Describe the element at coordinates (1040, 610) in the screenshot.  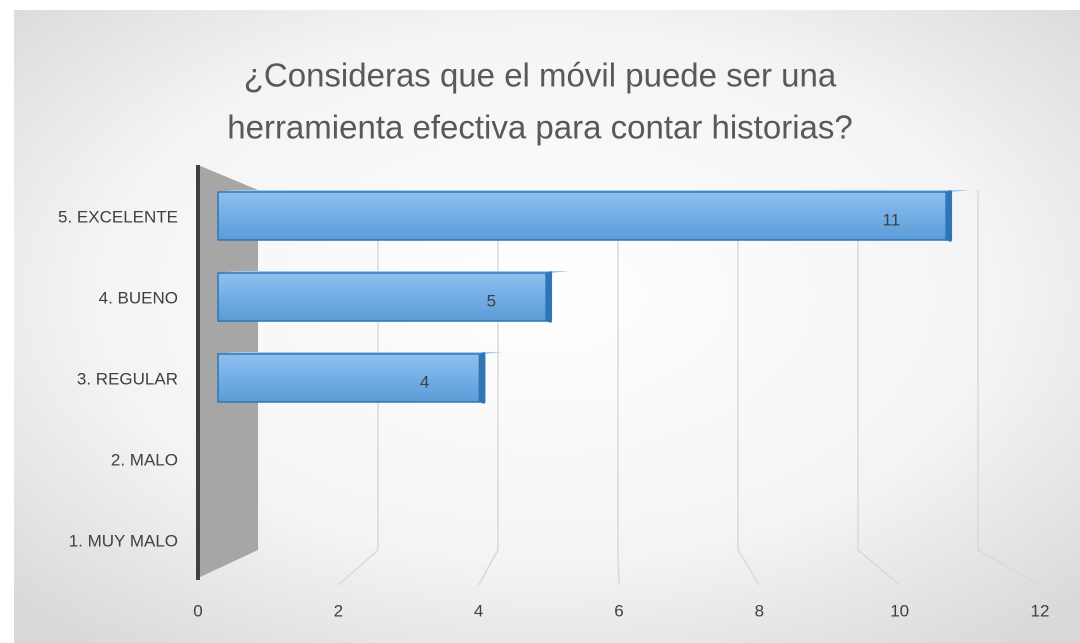
I see `x-tick-label: 12` at that location.